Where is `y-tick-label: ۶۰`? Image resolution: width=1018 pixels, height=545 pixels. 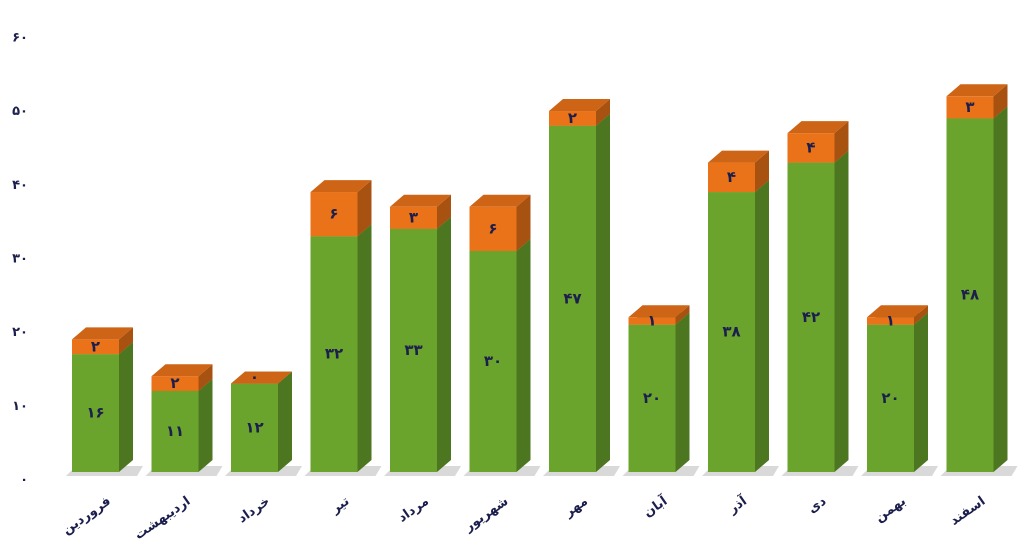
y-tick-label: ۶۰ is located at coordinates (20, 38).